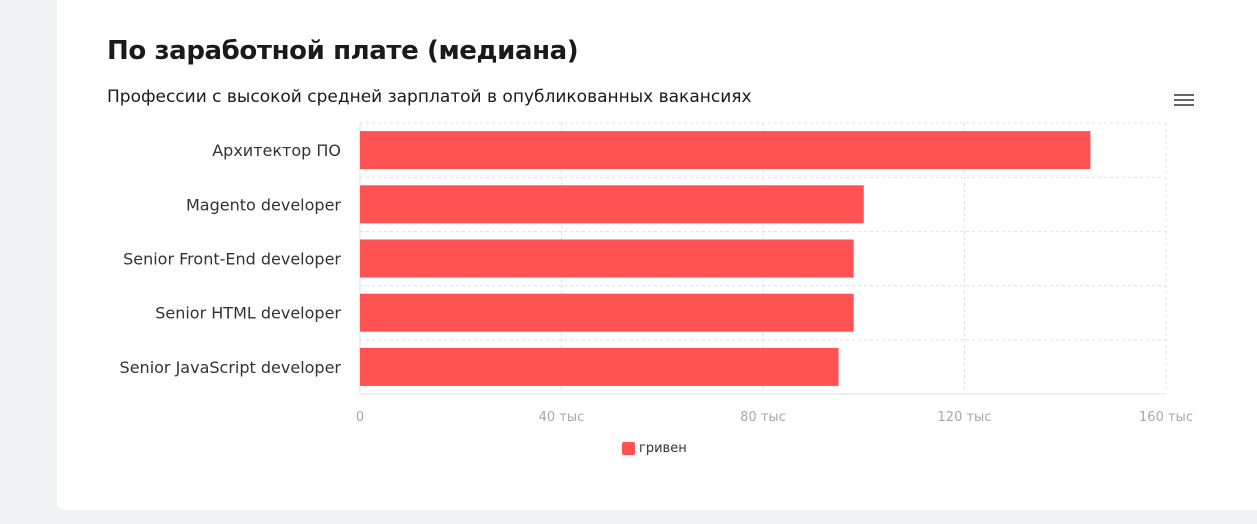  I want to click on x-tick-label: 0, so click(360, 417).